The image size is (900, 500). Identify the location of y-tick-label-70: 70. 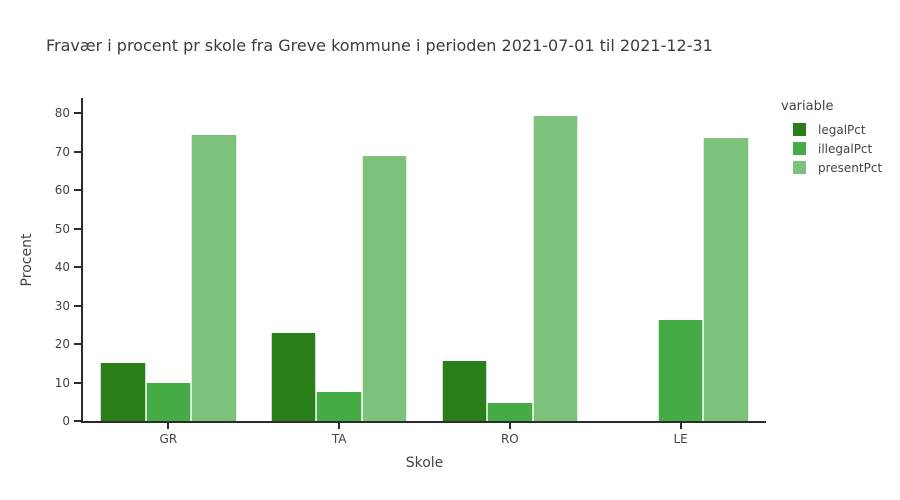
(62, 151).